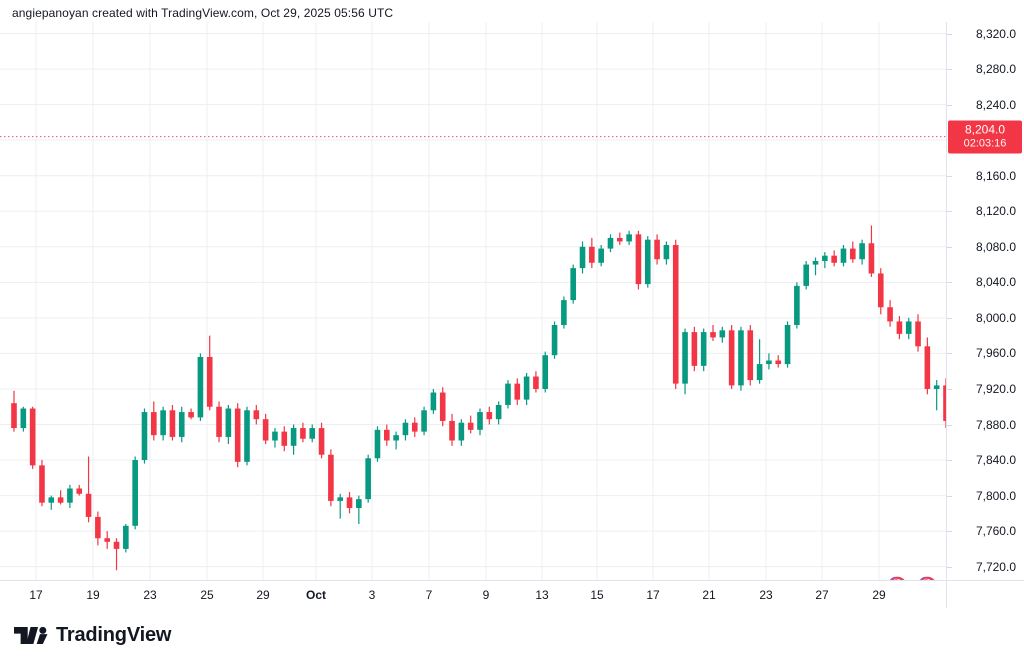  What do you see at coordinates (473, 137) in the screenshot?
I see `current-price-line` at bounding box center [473, 137].